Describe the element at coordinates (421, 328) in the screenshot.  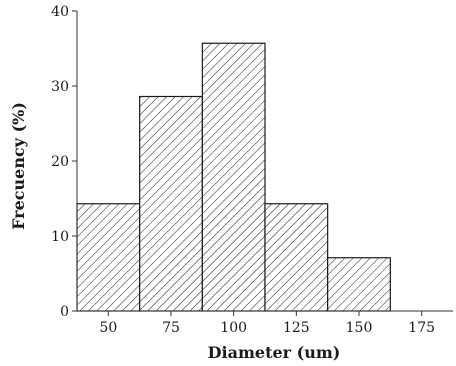
I see `x-tick-label-175: 175` at that location.